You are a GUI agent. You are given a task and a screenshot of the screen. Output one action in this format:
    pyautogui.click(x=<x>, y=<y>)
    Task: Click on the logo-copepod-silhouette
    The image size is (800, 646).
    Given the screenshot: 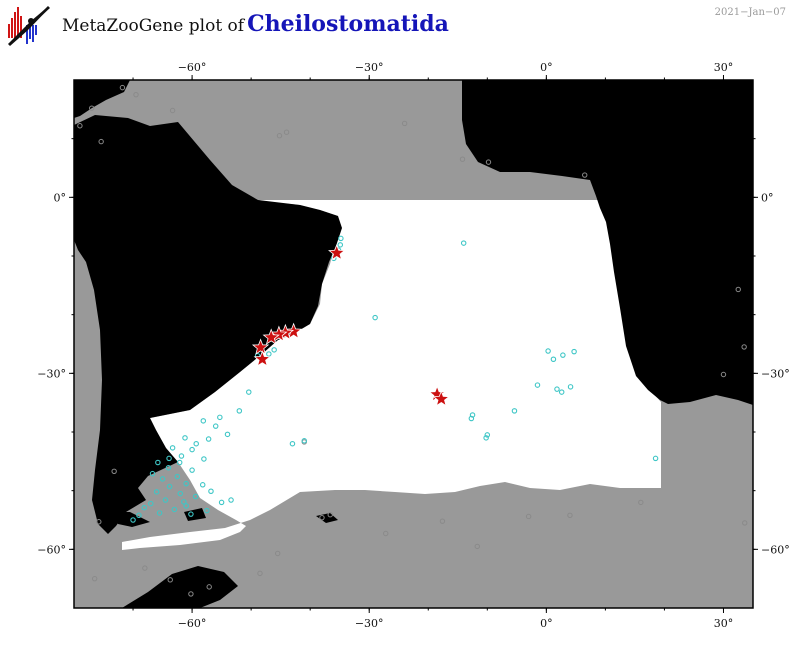 What is the action you would take?
    pyautogui.click(x=29, y=26)
    